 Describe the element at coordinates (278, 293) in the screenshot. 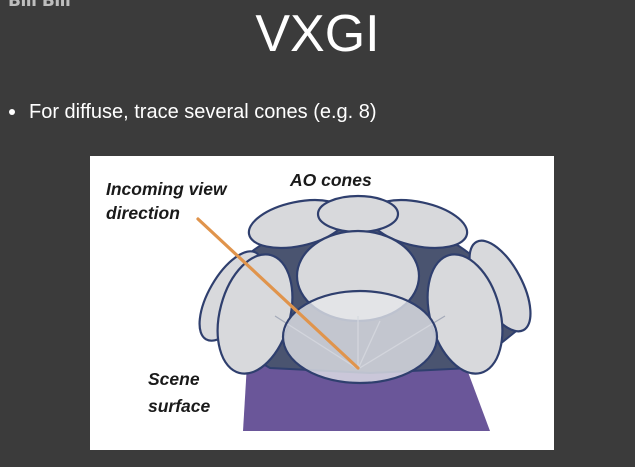

I see `view-direction-ray` at that location.